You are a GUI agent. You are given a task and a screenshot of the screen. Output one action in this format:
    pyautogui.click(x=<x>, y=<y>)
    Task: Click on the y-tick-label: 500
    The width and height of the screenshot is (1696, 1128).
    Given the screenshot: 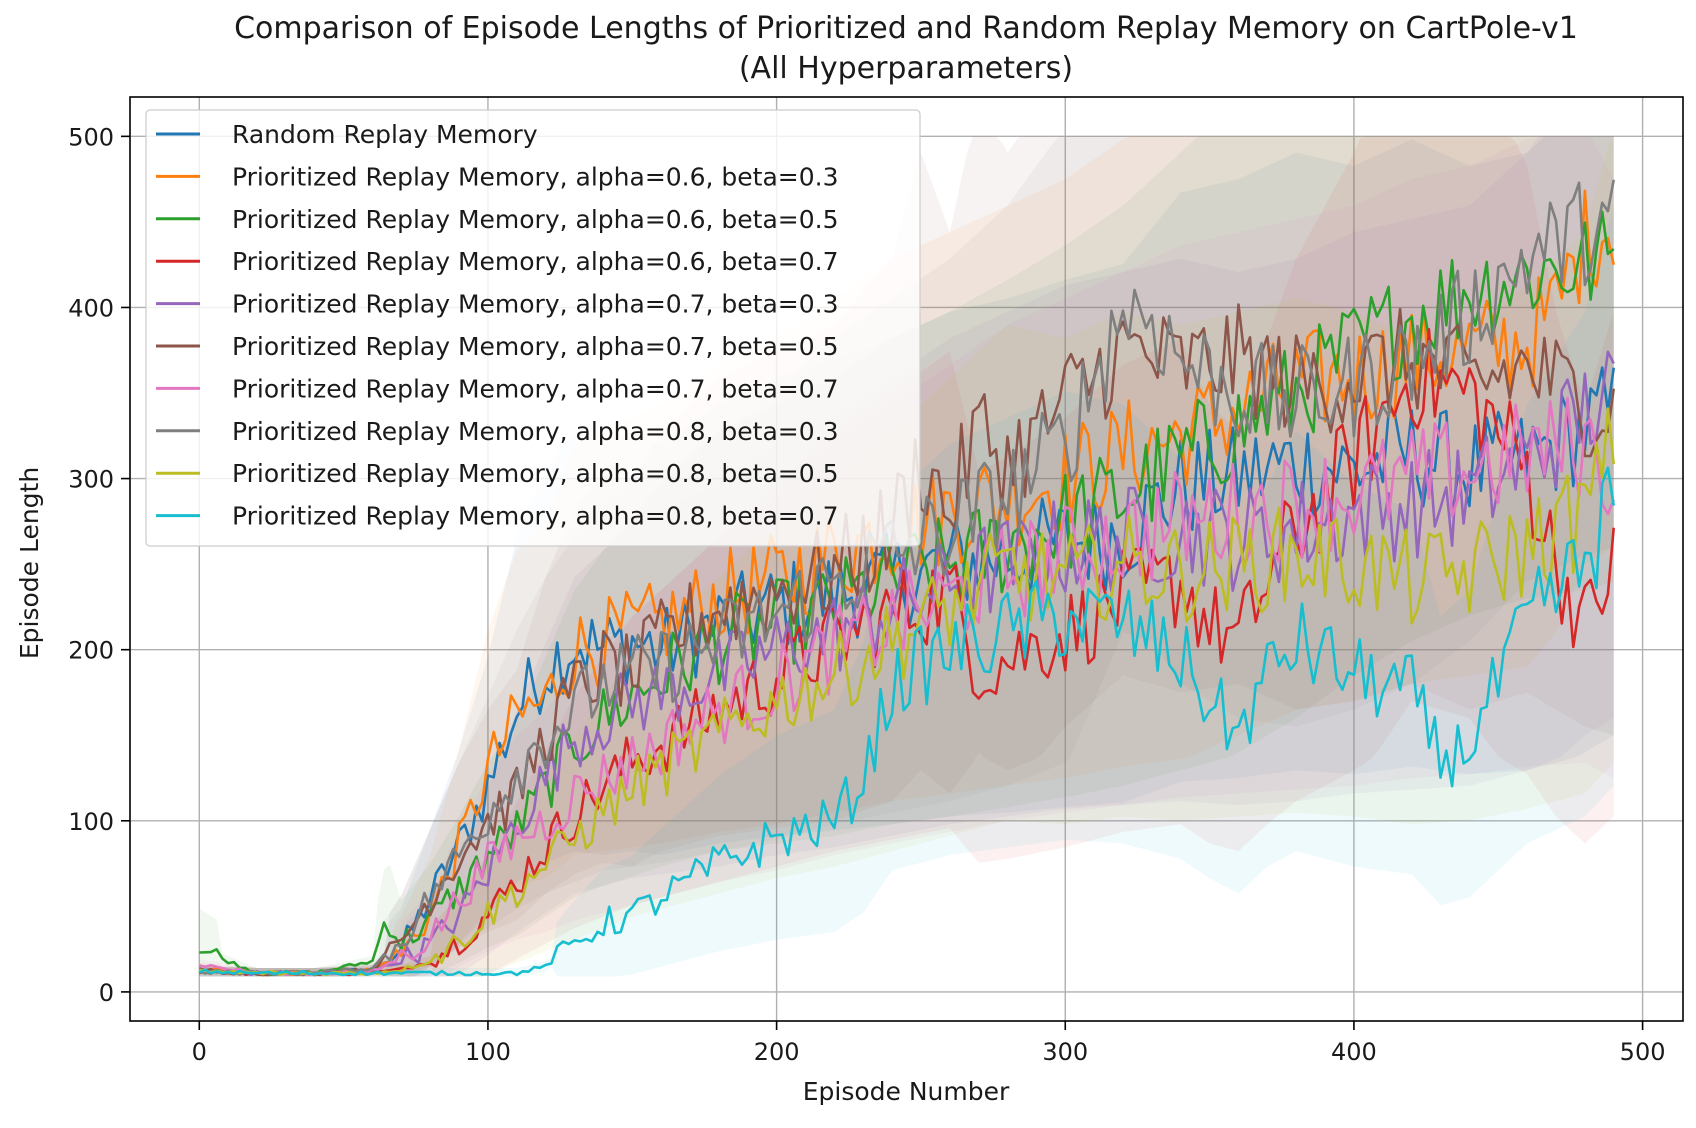 What is the action you would take?
    pyautogui.click(x=91, y=137)
    